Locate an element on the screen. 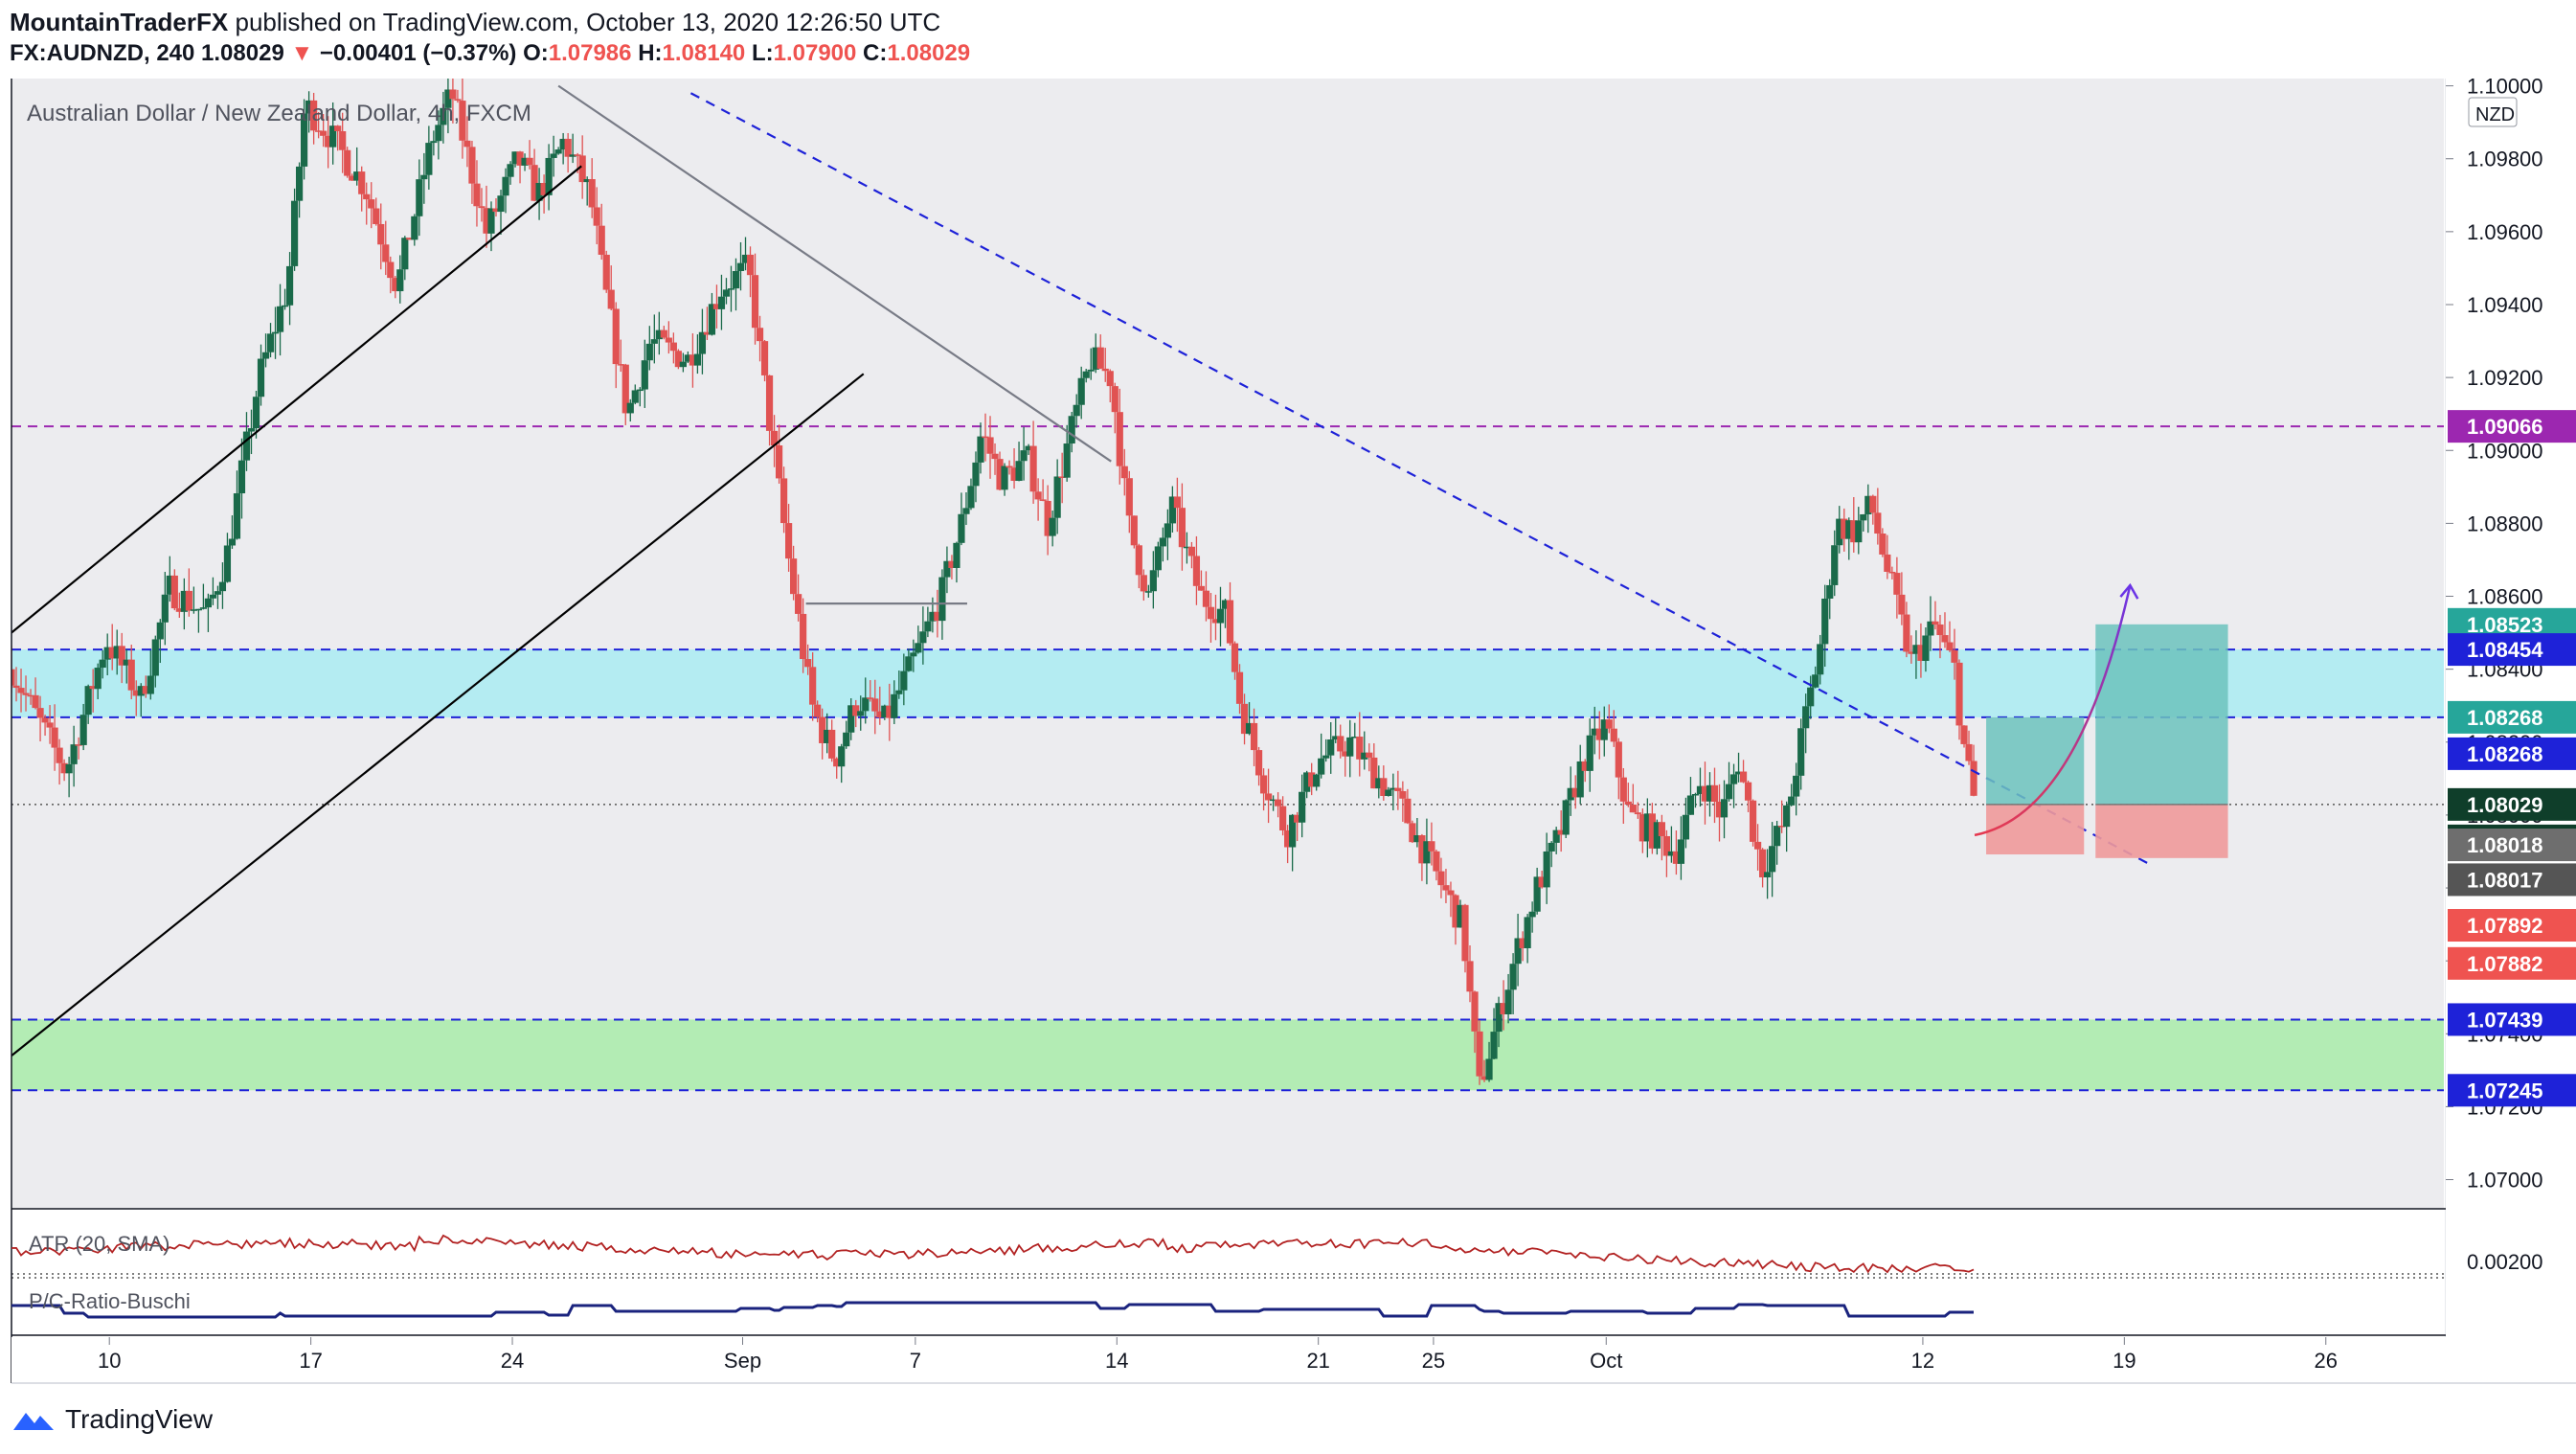 This screenshot has height=1454, width=2576. price-tag-9: 1.07892 is located at coordinates (2505, 926).